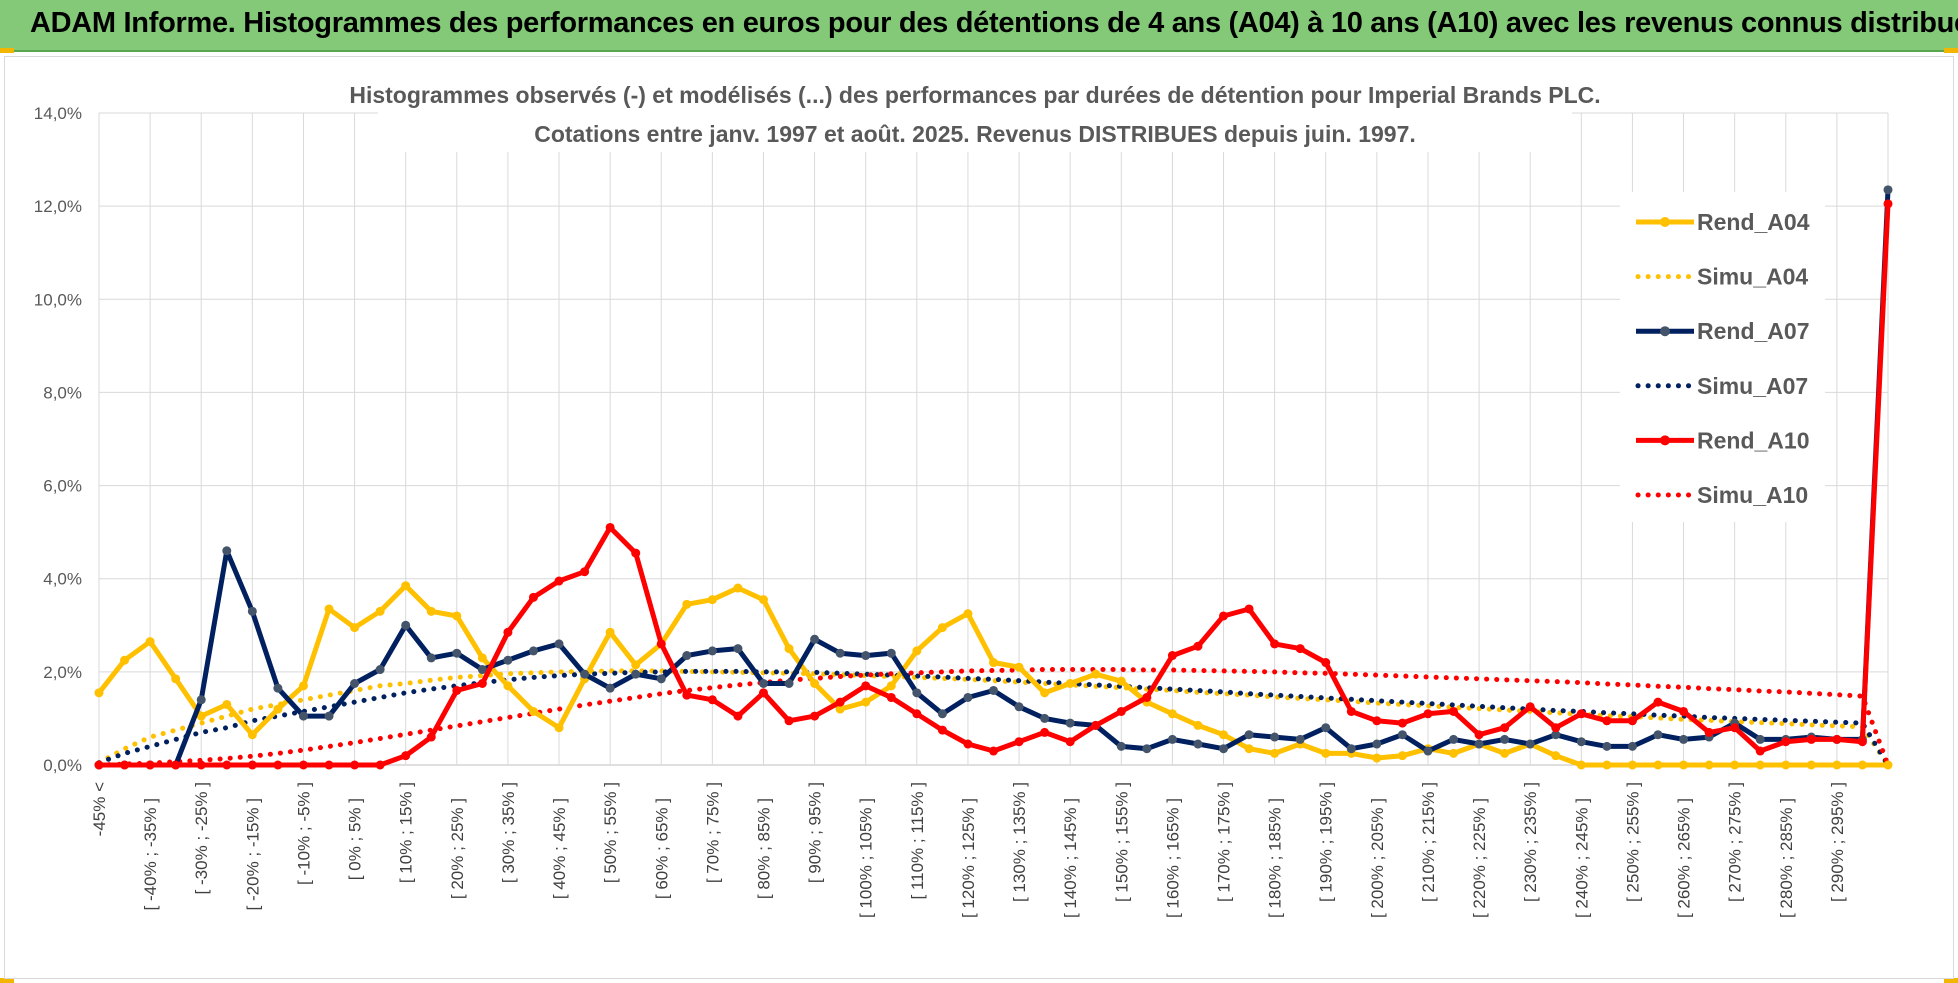 This screenshot has height=983, width=1958. I want to click on y-axis: 0,0% 2,0% 4,0% 6,0% 8,0% 10,0% 12,0% 14,0%, so click(58, 439).